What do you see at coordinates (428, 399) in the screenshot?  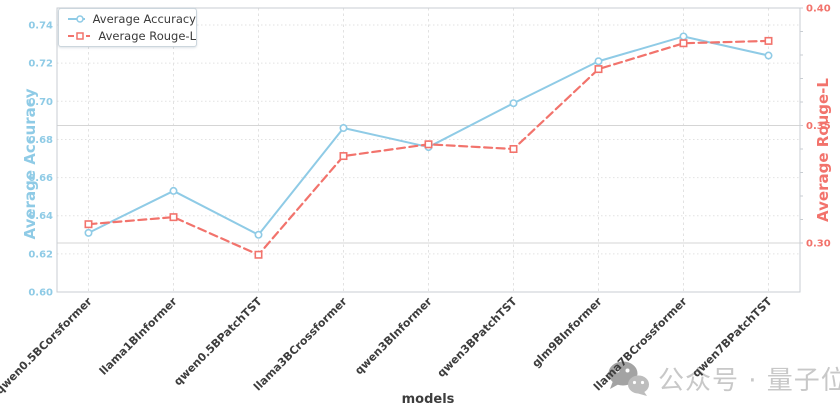 I see `x-axis-title: models` at bounding box center [428, 399].